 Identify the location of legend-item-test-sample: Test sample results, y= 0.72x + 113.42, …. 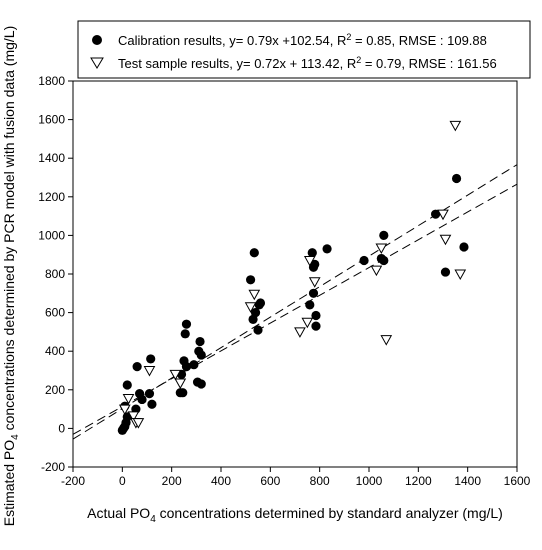
(293, 63).